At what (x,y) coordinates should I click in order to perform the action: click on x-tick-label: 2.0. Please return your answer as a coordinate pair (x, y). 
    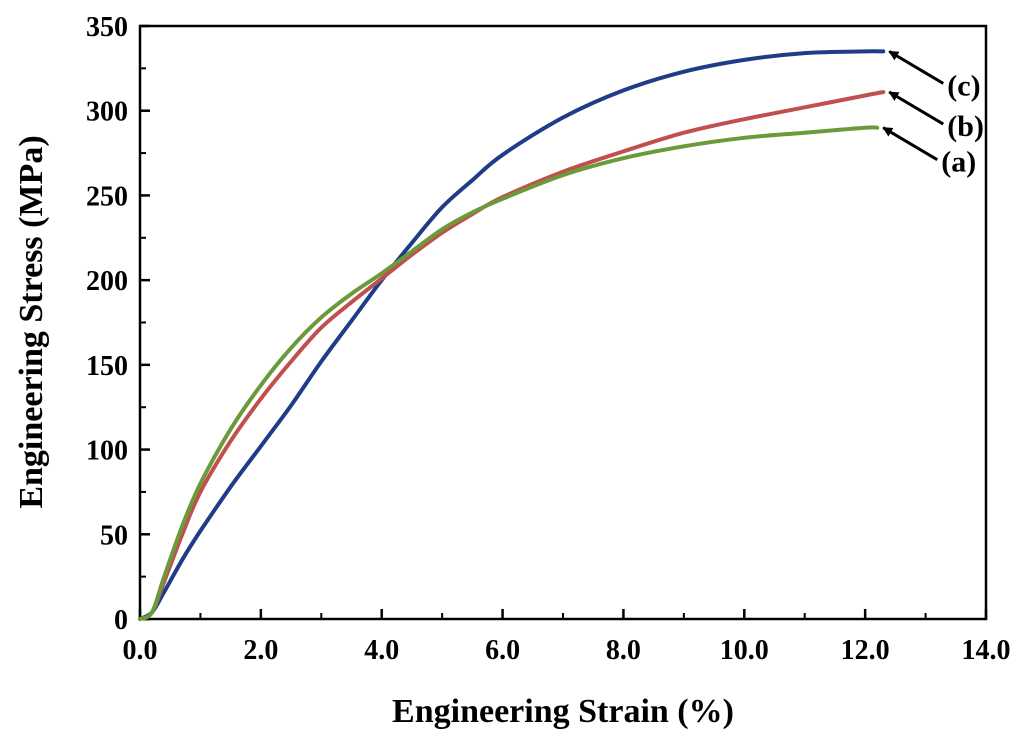
    Looking at the image, I should click on (260, 650).